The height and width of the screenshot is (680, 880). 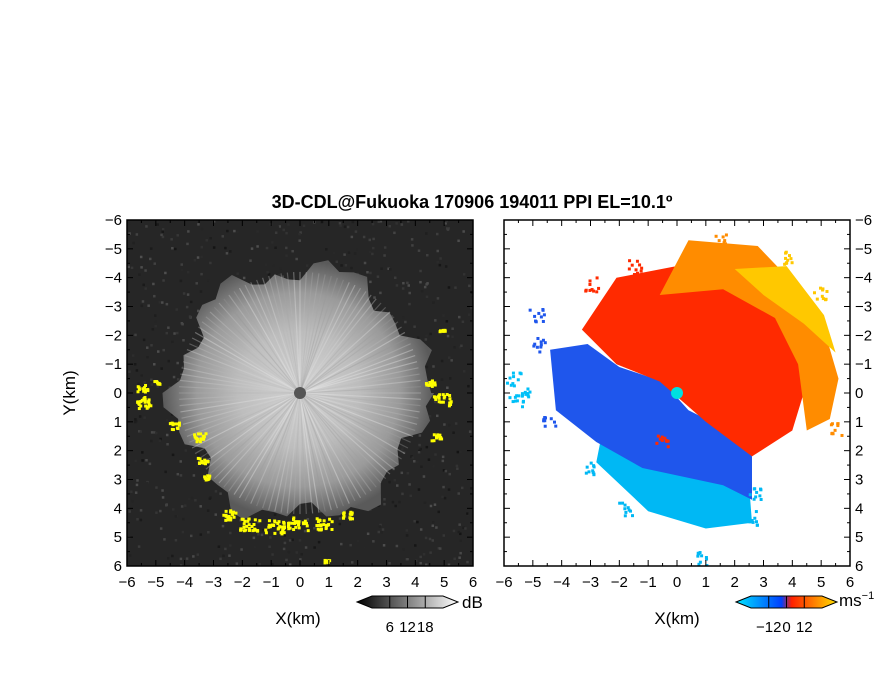 What do you see at coordinates (859, 422) in the screenshot?
I see `y-tick-label: 1` at bounding box center [859, 422].